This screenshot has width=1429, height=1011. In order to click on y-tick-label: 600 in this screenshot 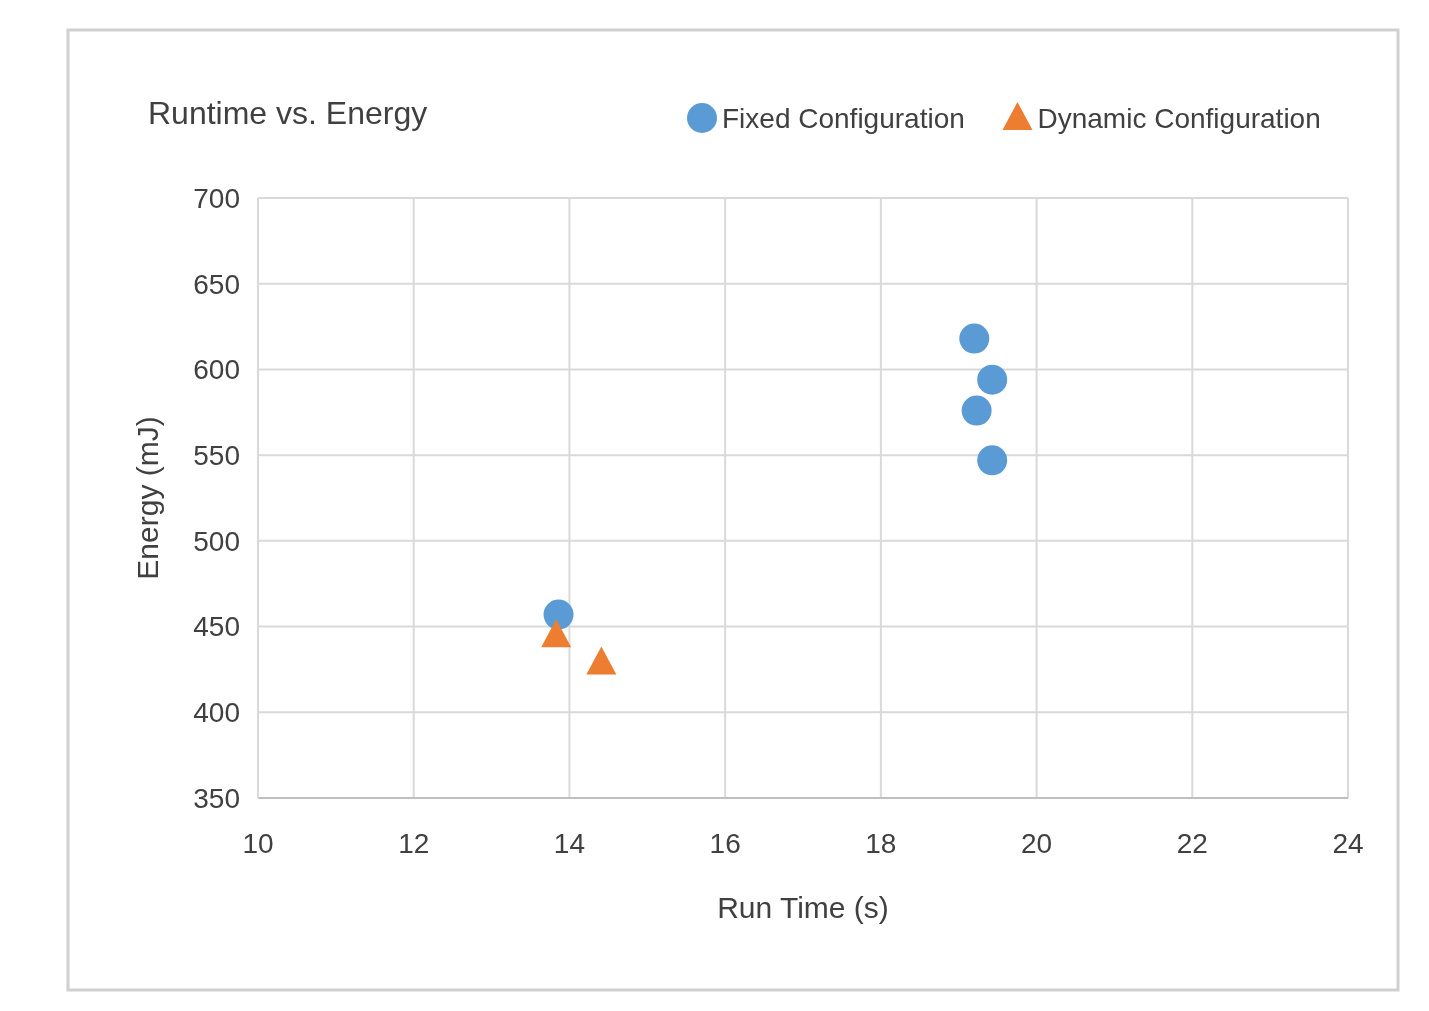, I will do `click(216, 370)`.